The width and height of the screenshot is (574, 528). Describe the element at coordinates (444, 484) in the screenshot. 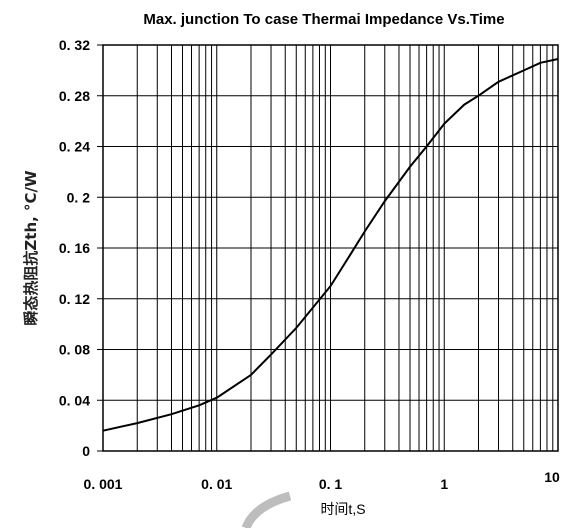

I see `x-tick-label: 1` at that location.